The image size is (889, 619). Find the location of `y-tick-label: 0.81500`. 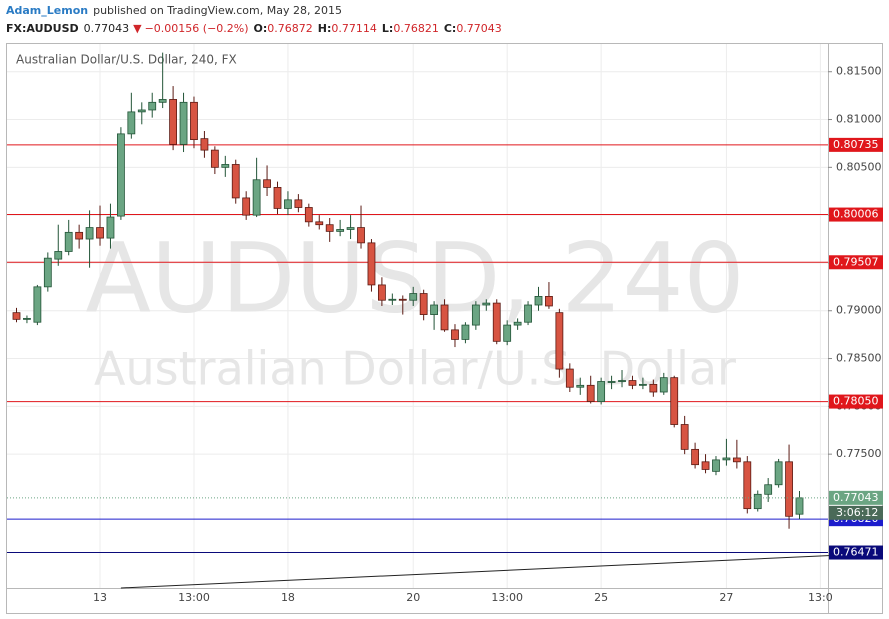

y-tick-label: 0.81500 is located at coordinates (859, 71).